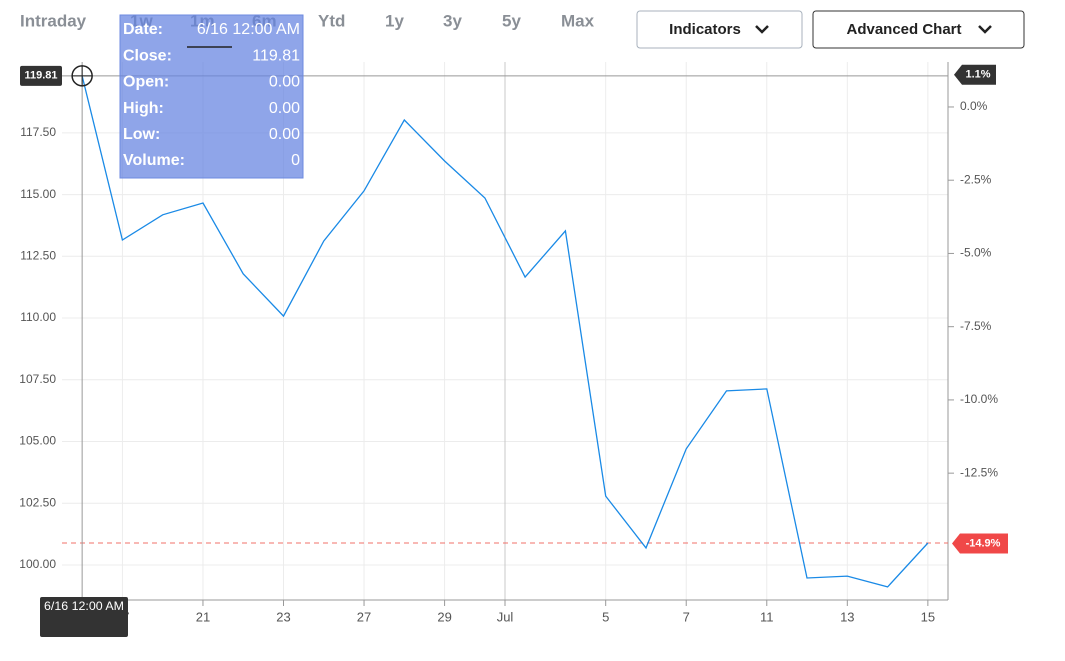  What do you see at coordinates (276, 55) in the screenshot?
I see `tooltip-value: 119.81` at bounding box center [276, 55].